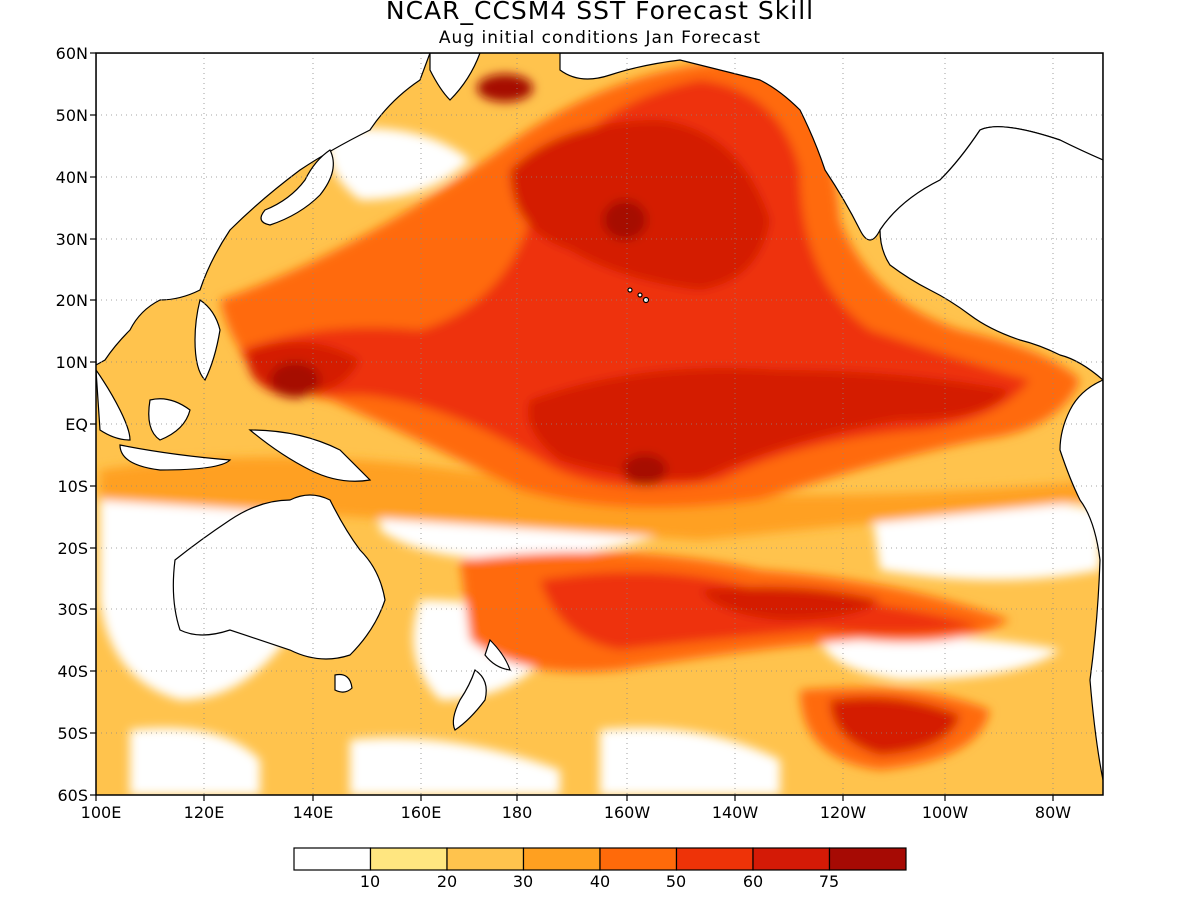 The image size is (1200, 900). What do you see at coordinates (600, 881) in the screenshot?
I see `colorbar-label: 40` at bounding box center [600, 881].